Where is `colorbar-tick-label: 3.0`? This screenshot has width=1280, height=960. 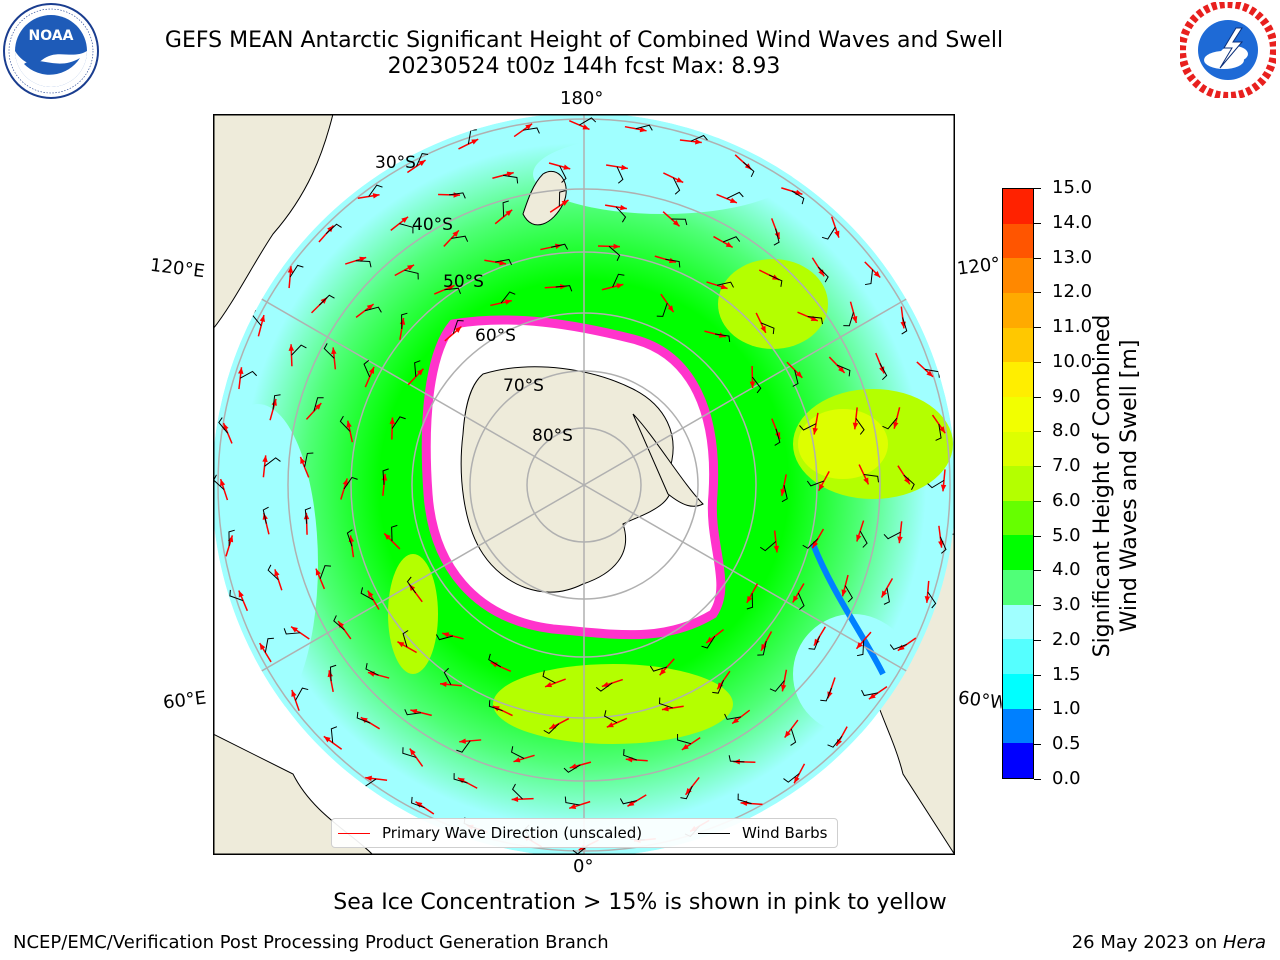
colorbar-tick-label: 3.0 is located at coordinates (1066, 605).